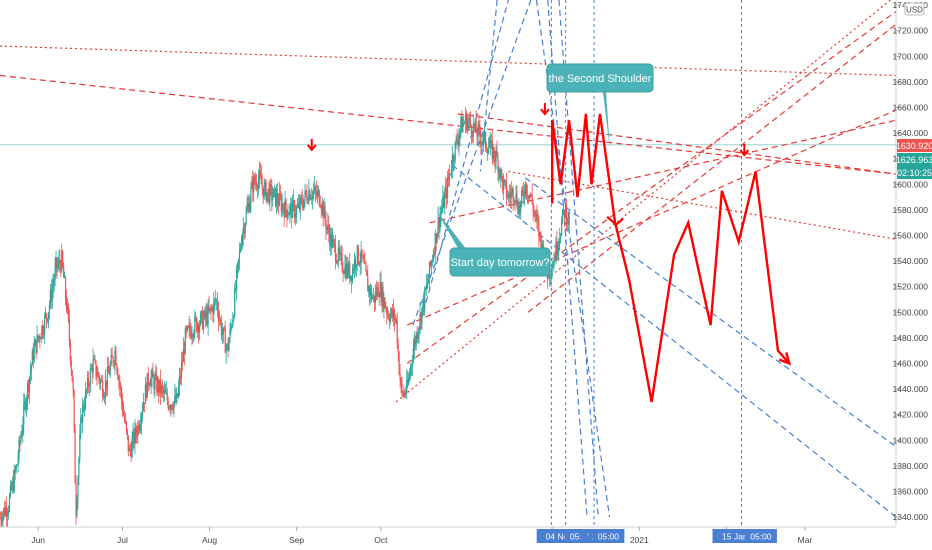  I want to click on projection-path, so click(671, 258).